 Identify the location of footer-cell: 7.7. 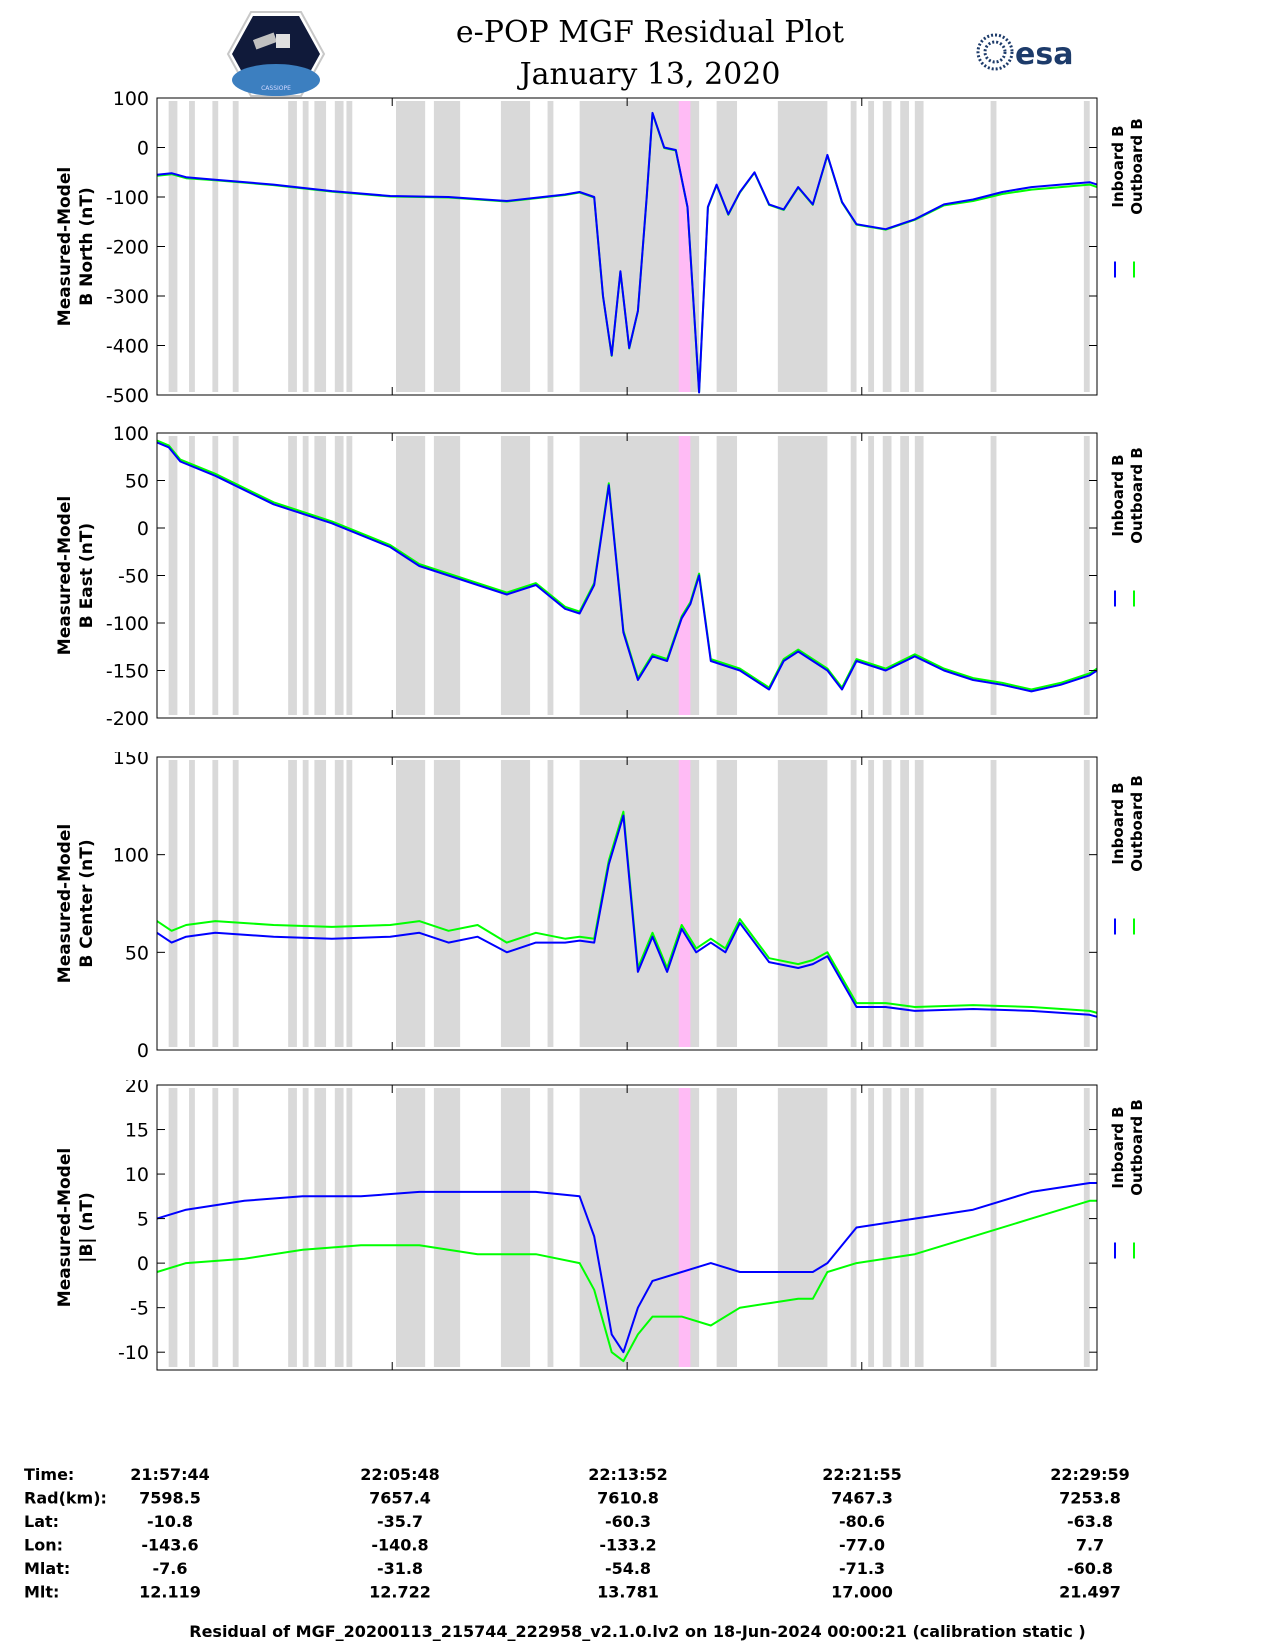
(1090, 1545).